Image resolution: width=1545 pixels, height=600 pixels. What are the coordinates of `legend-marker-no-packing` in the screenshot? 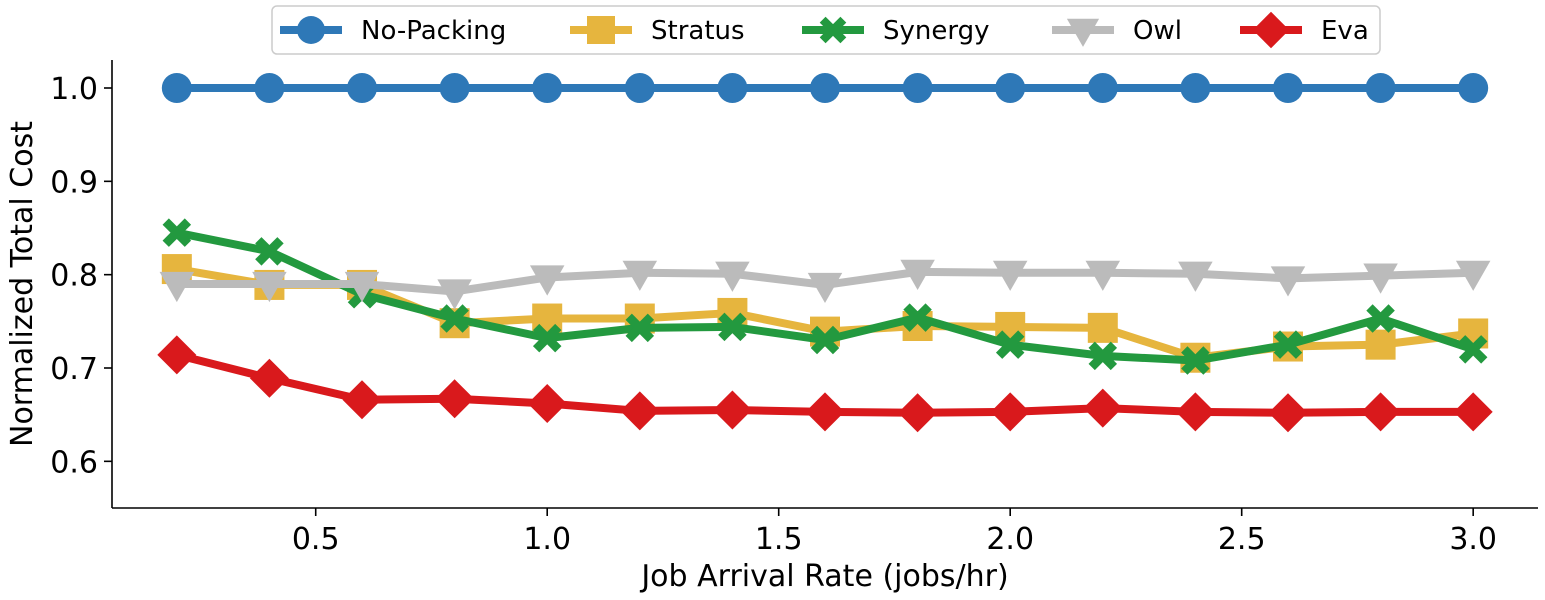 It's located at (311, 30).